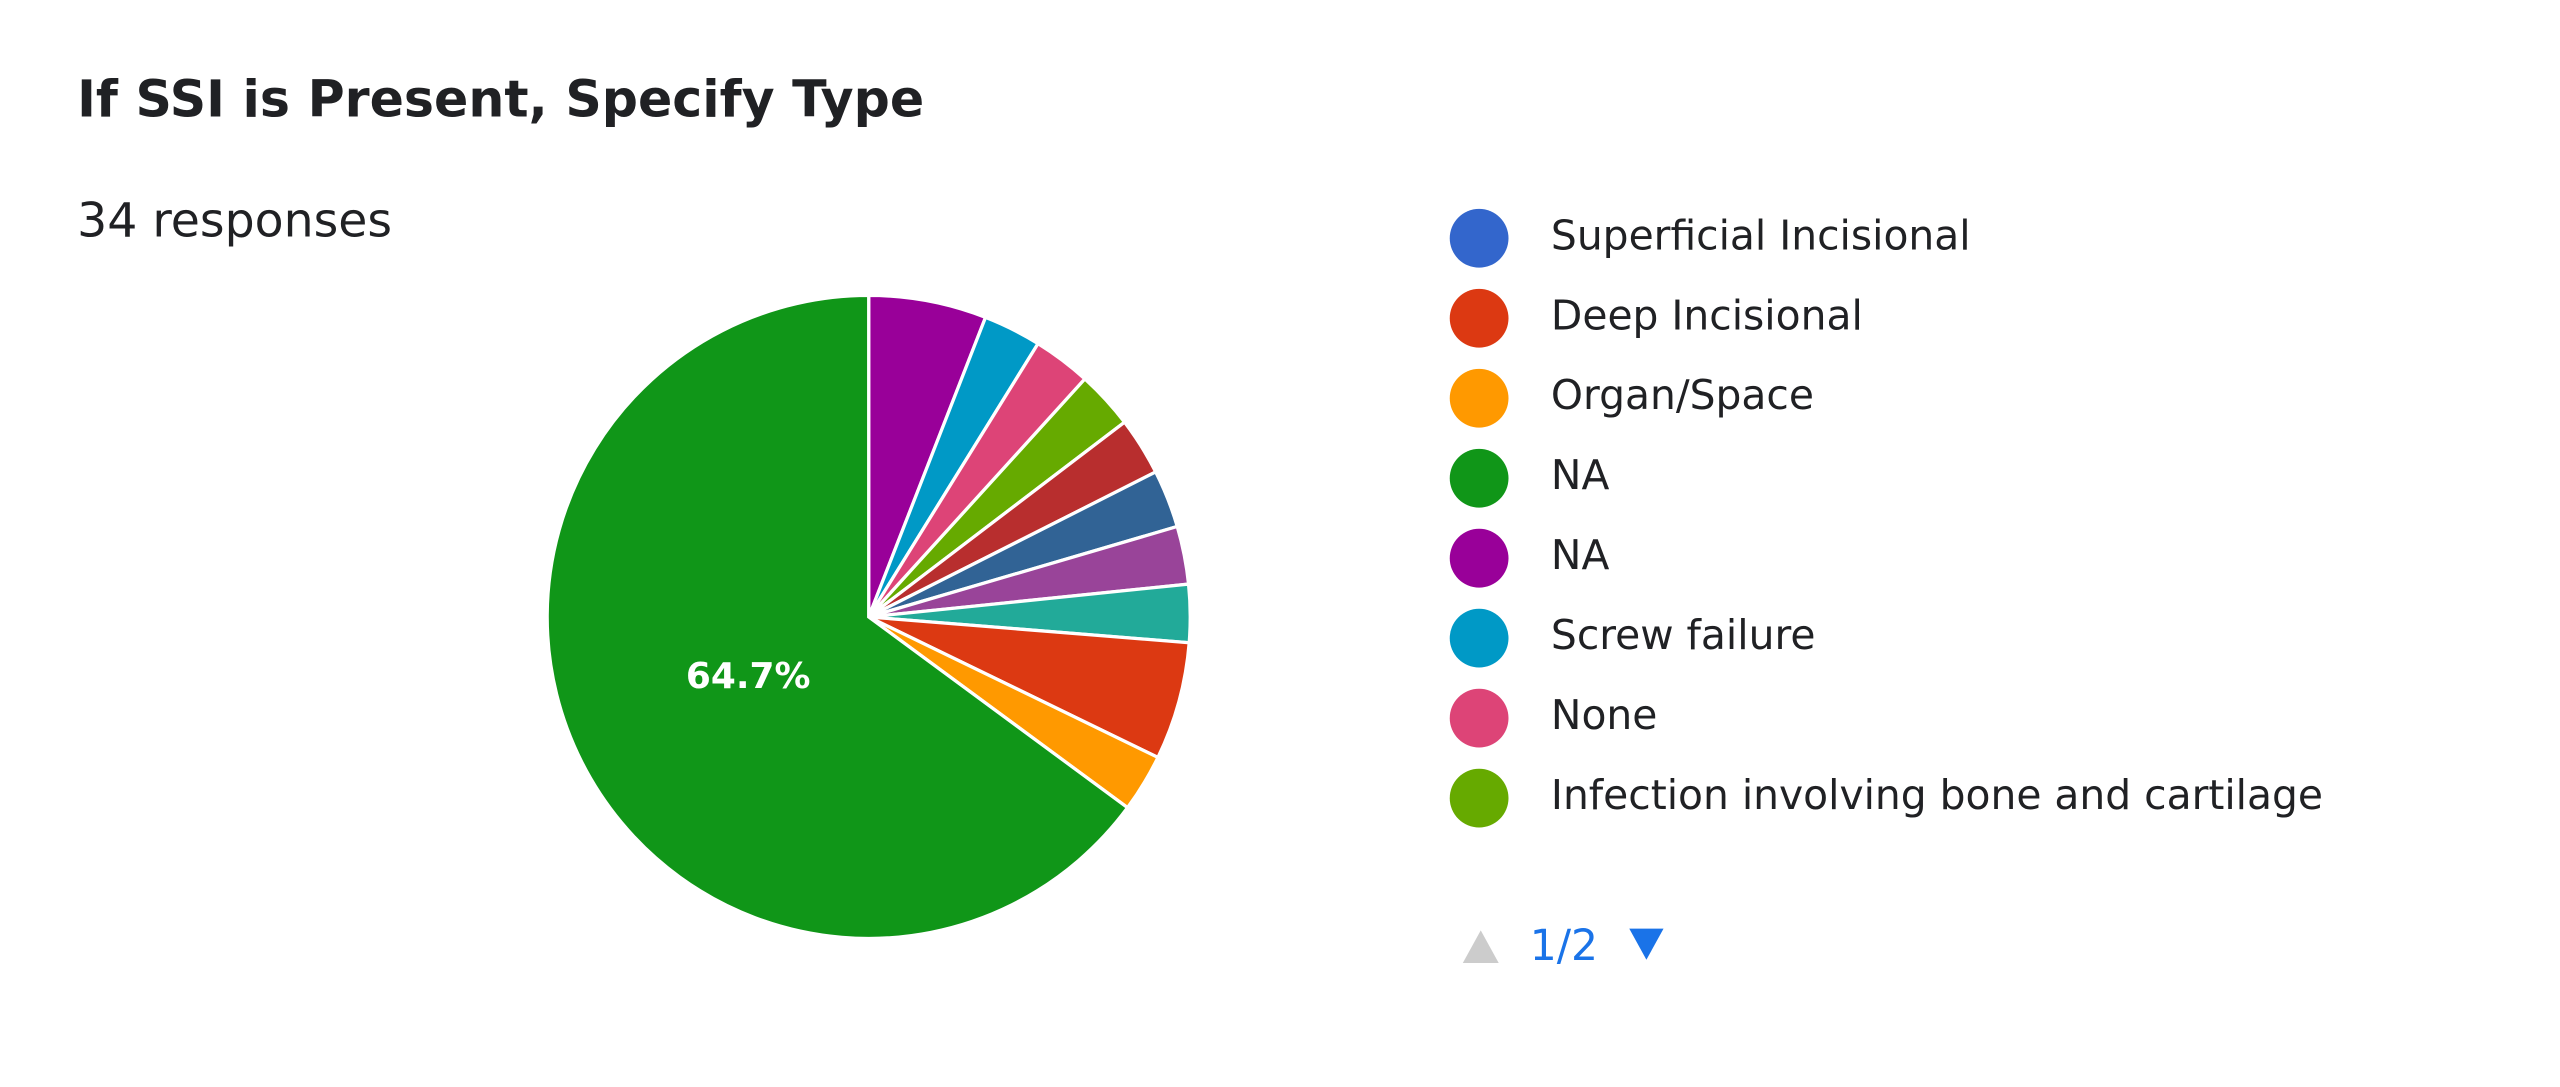 The image size is (2560, 1087). I want to click on chart-title: If SSI is Present, Specify Type, so click(500, 98).